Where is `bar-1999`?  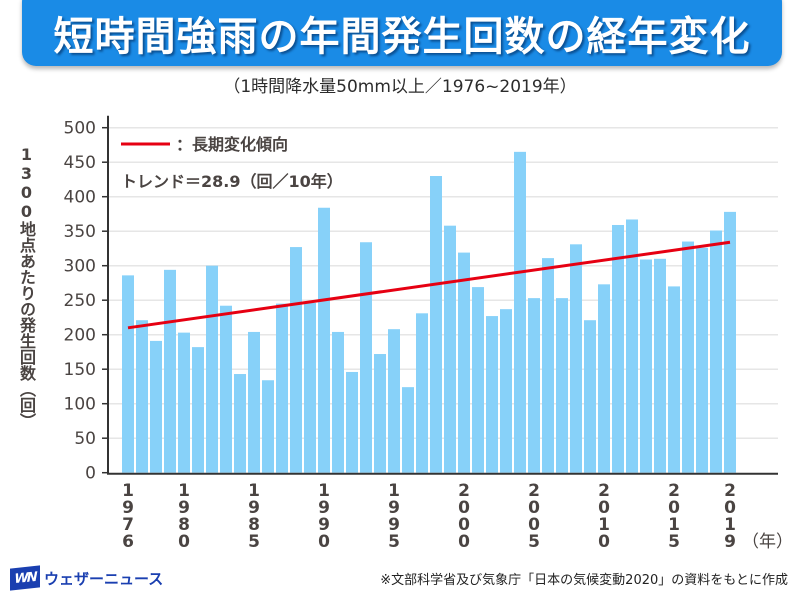
bar-1999 is located at coordinates (450, 349).